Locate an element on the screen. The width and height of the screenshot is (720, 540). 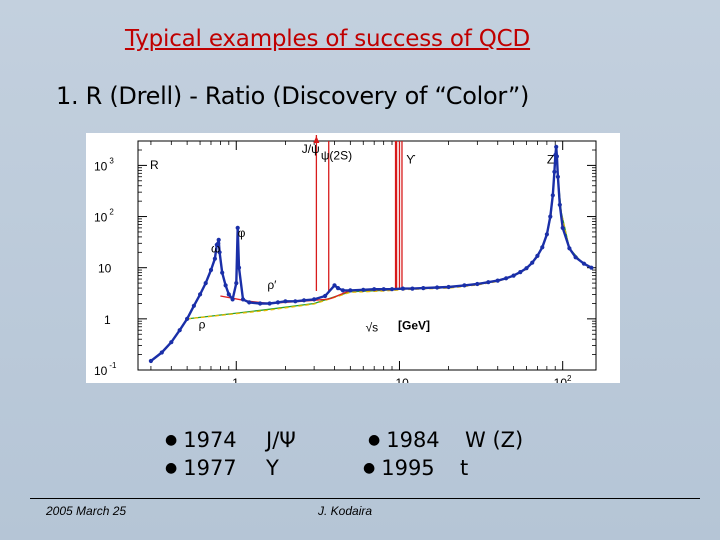
milestone-1974: ● 1974 is located at coordinates (201, 440).